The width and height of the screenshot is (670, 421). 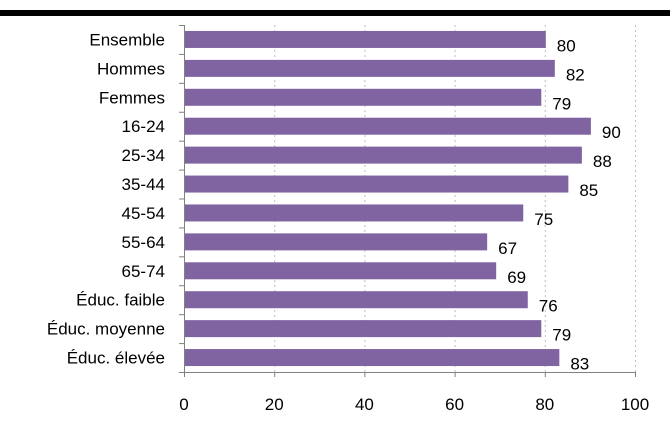 What do you see at coordinates (543, 219) in the screenshot?
I see `data-label: 75` at bounding box center [543, 219].